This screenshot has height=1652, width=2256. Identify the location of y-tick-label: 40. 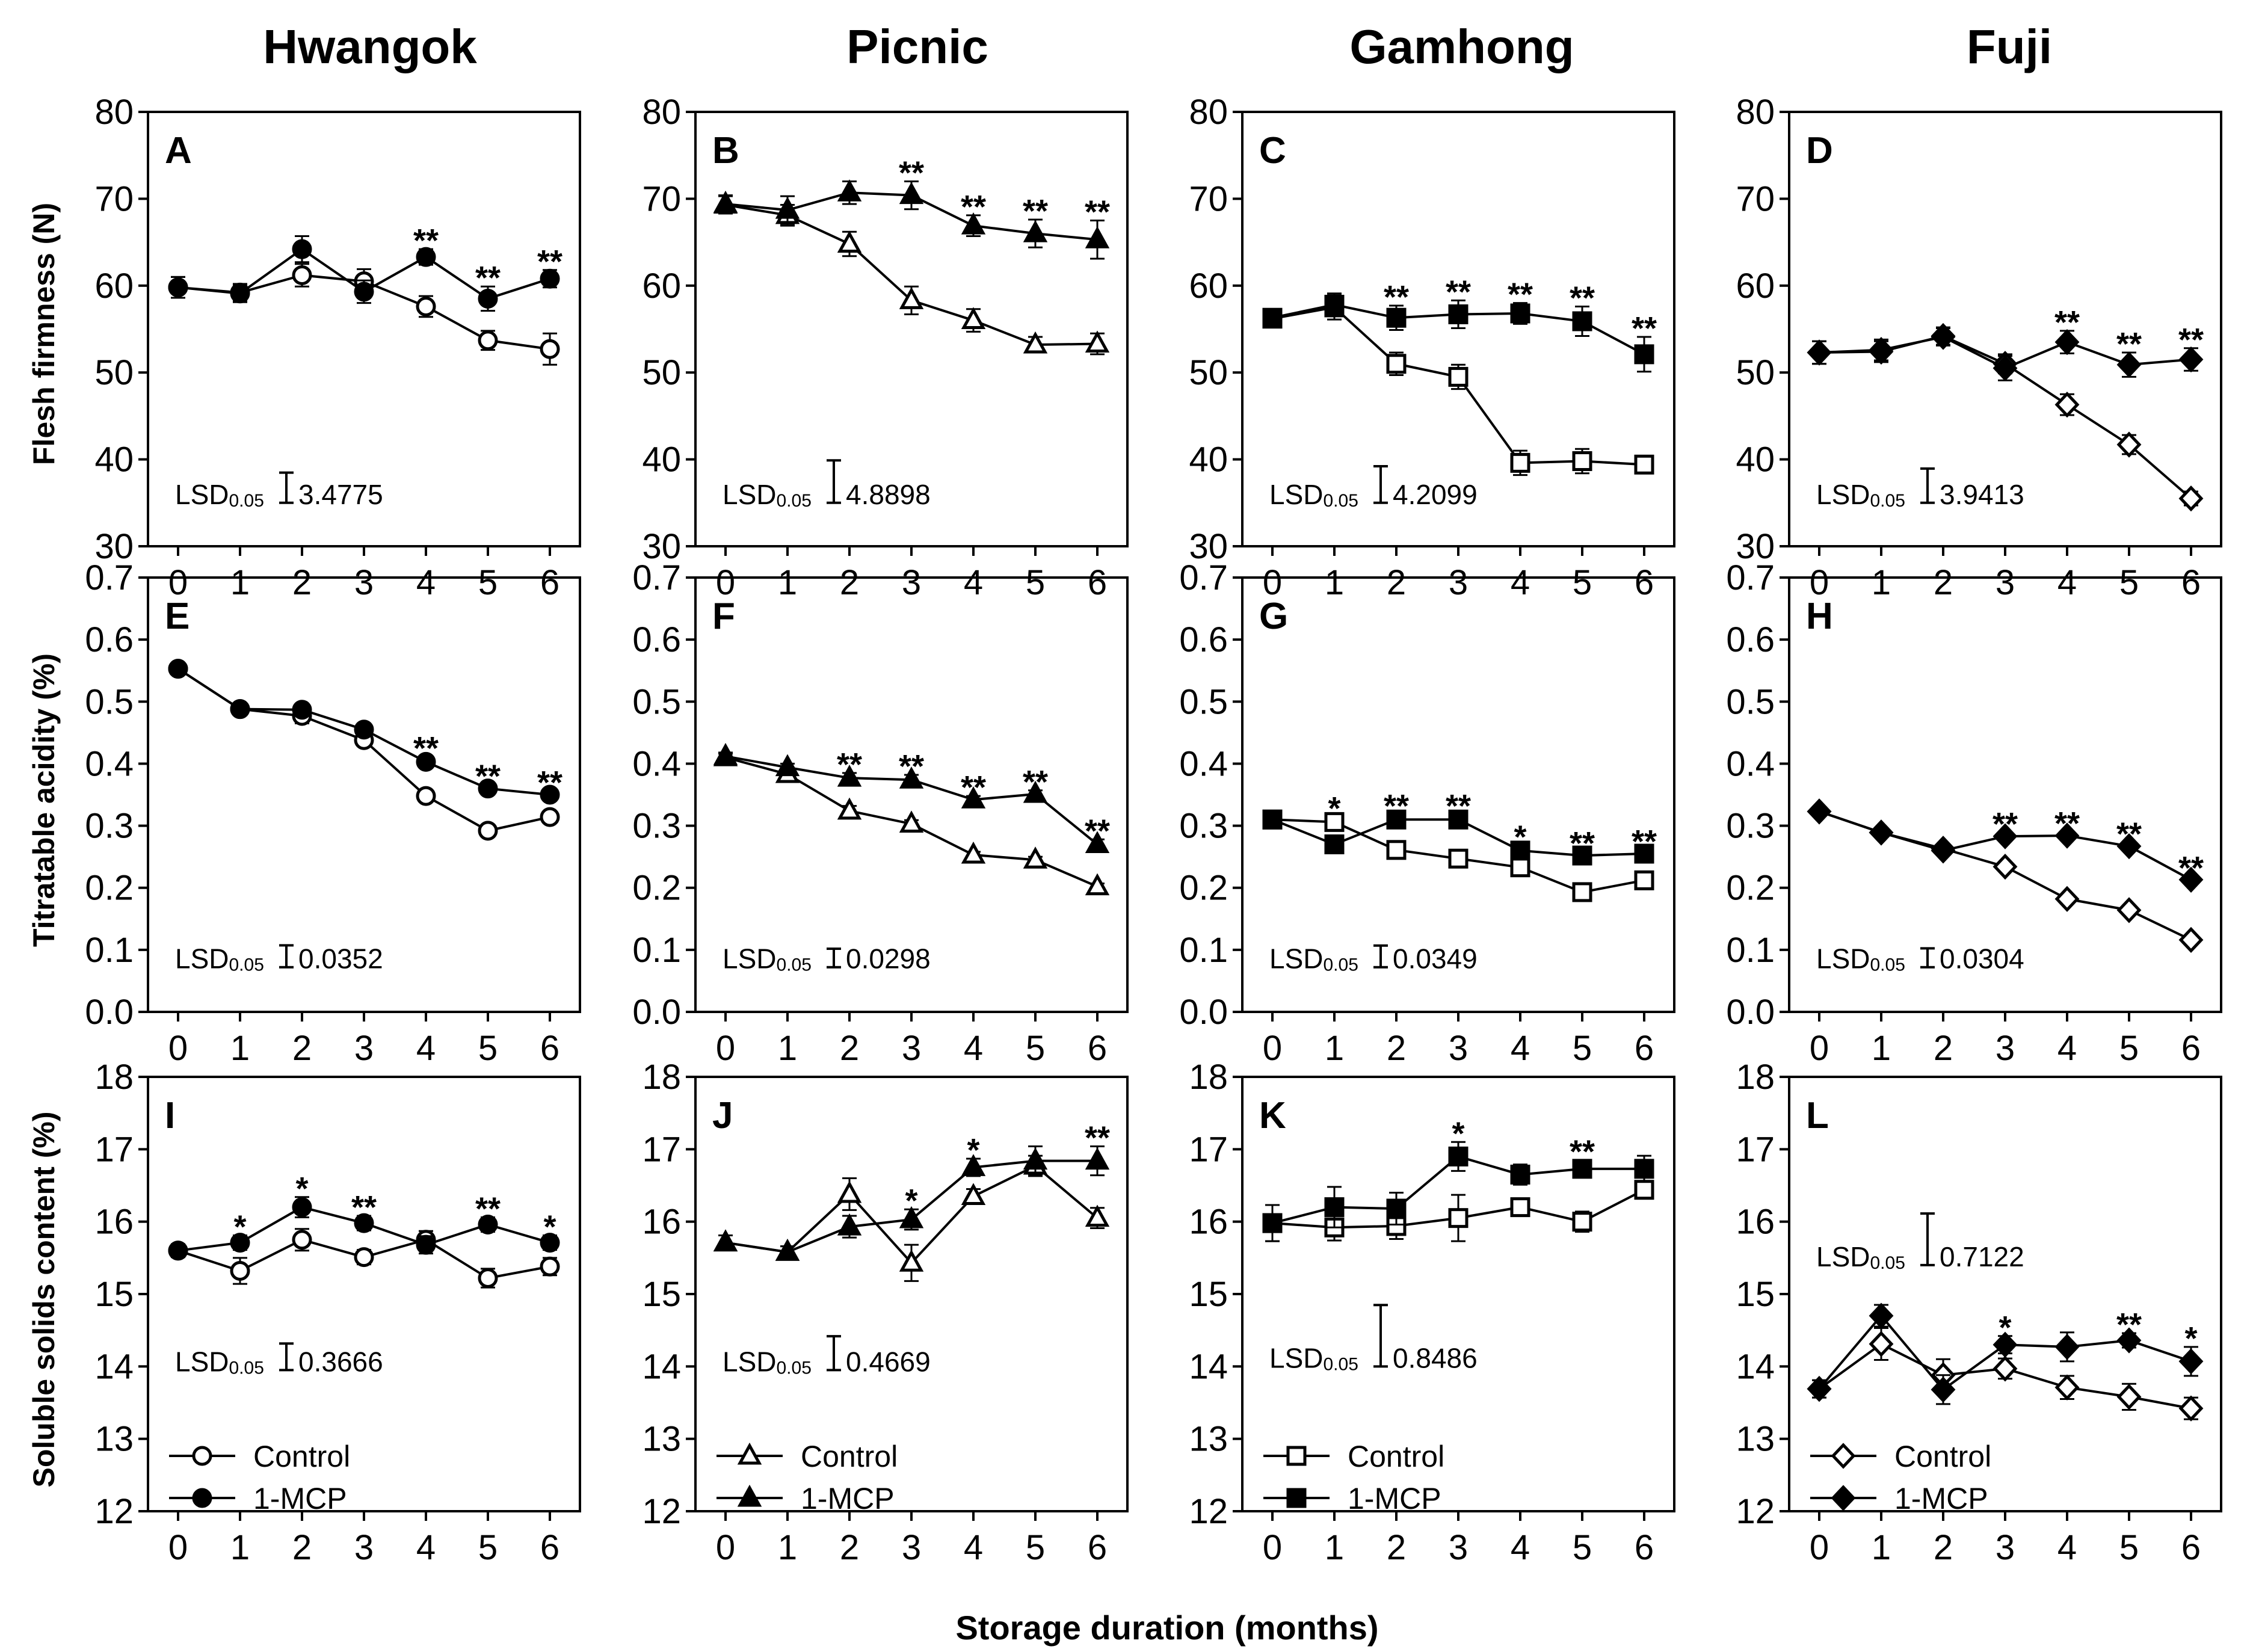
(1208, 459).